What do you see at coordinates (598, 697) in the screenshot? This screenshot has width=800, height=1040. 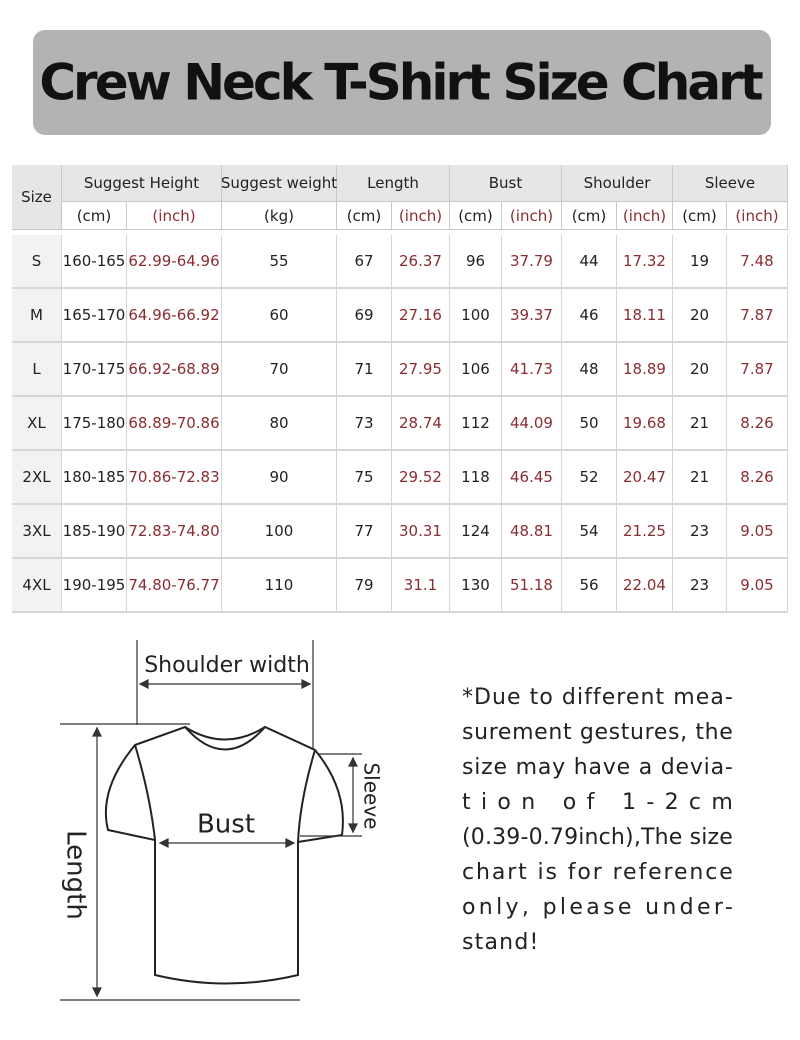 I see `note-line: *Due to different mea-` at bounding box center [598, 697].